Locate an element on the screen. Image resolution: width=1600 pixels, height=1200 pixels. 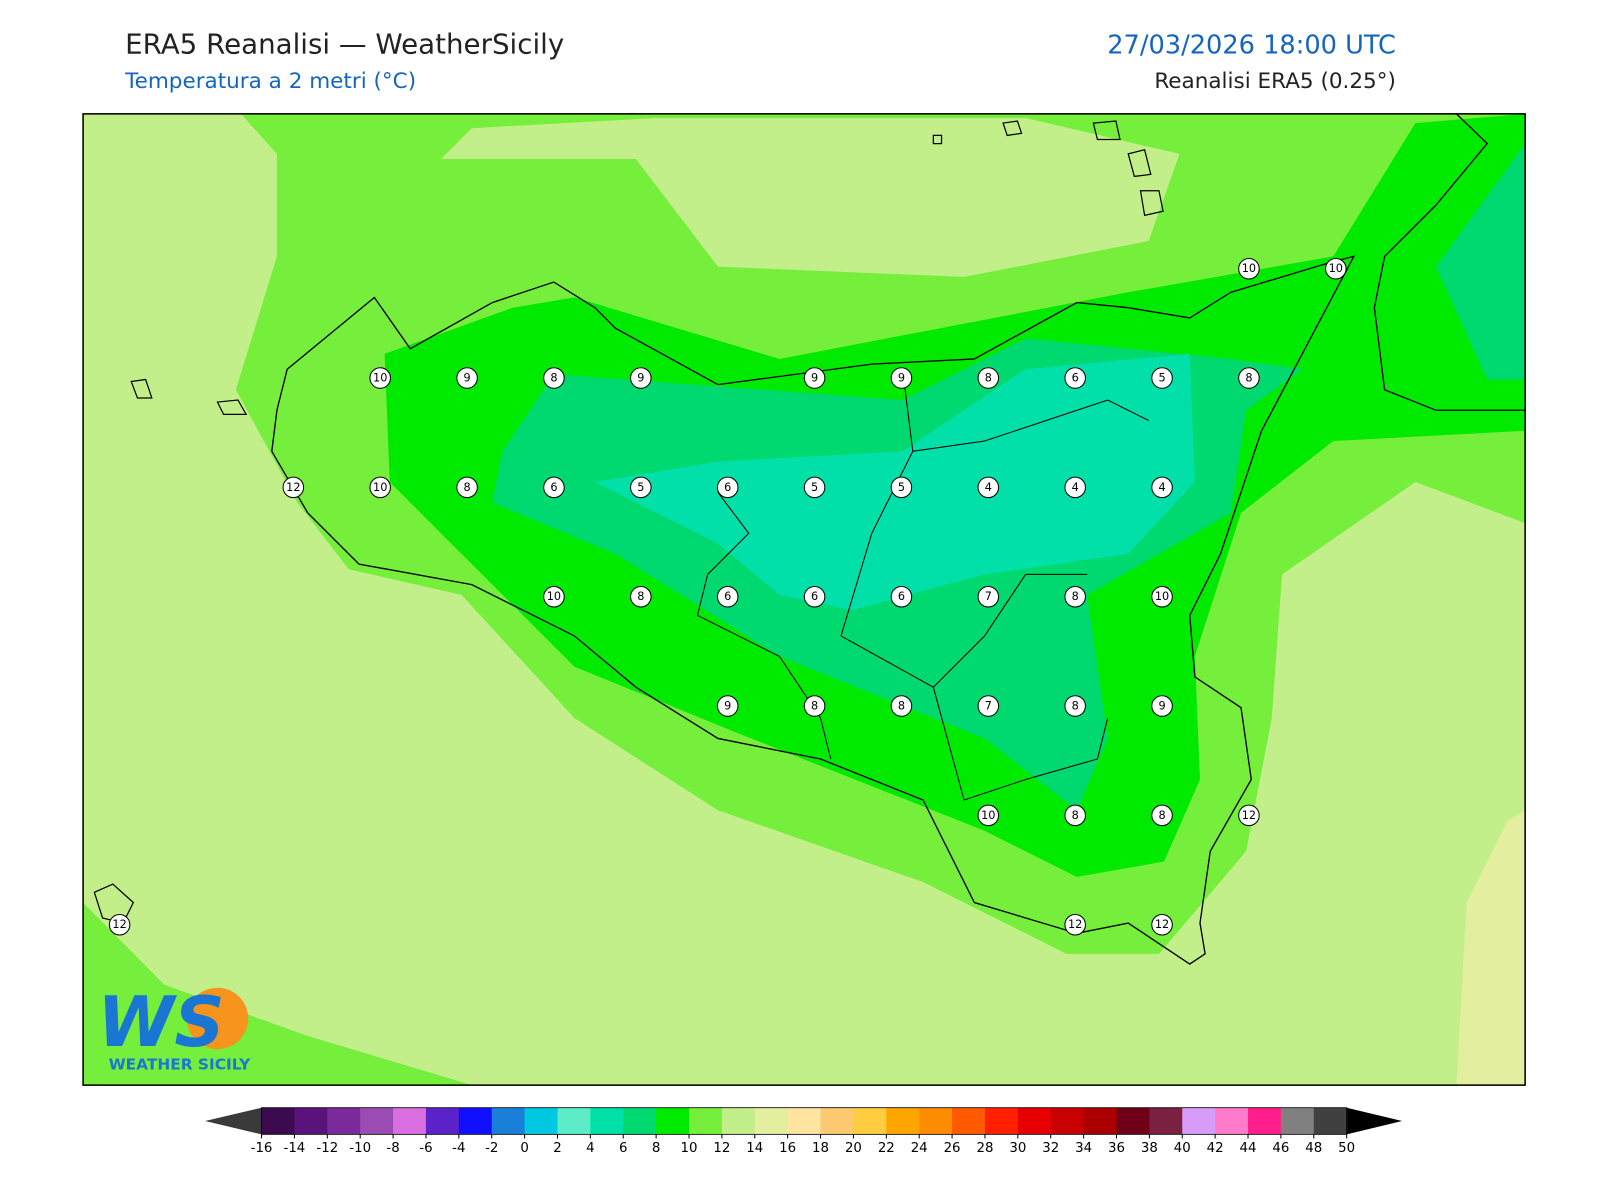
colorbar-tick-label: 26 is located at coordinates (952, 1148).